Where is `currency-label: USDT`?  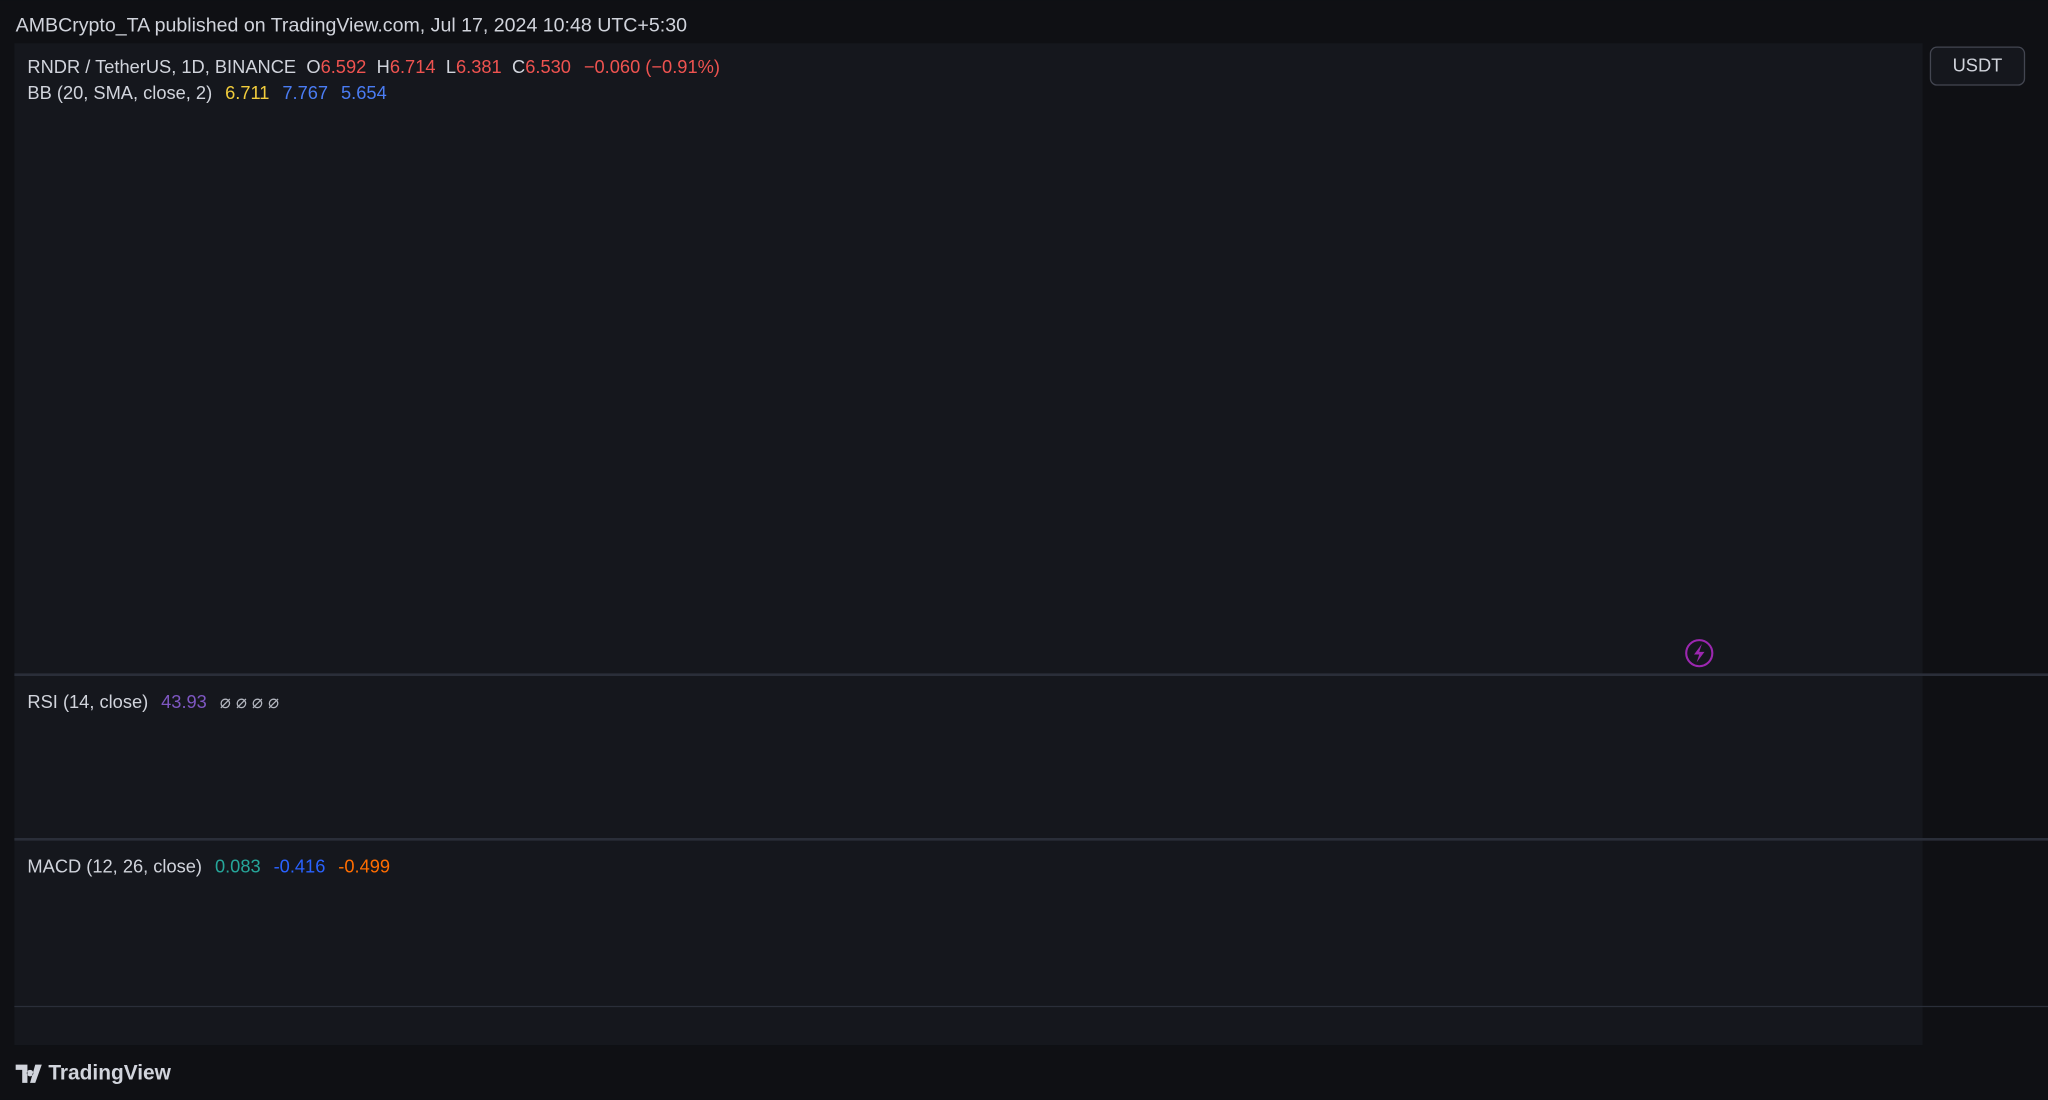 currency-label: USDT is located at coordinates (1978, 65).